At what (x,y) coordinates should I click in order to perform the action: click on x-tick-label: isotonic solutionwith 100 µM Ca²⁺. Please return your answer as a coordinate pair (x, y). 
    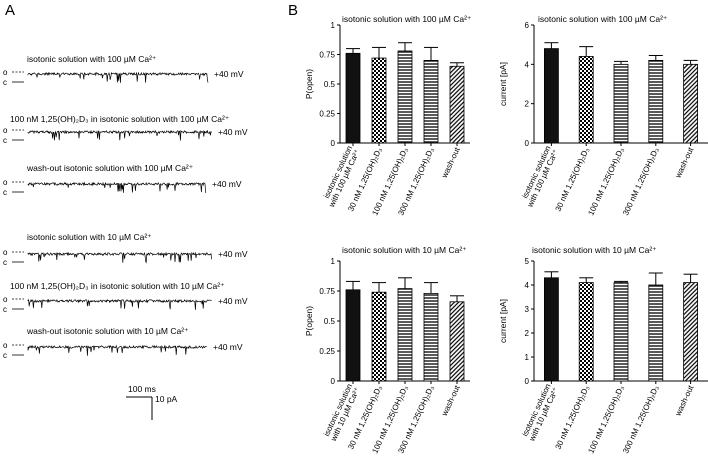
    Looking at the image, I should click on (539, 176).